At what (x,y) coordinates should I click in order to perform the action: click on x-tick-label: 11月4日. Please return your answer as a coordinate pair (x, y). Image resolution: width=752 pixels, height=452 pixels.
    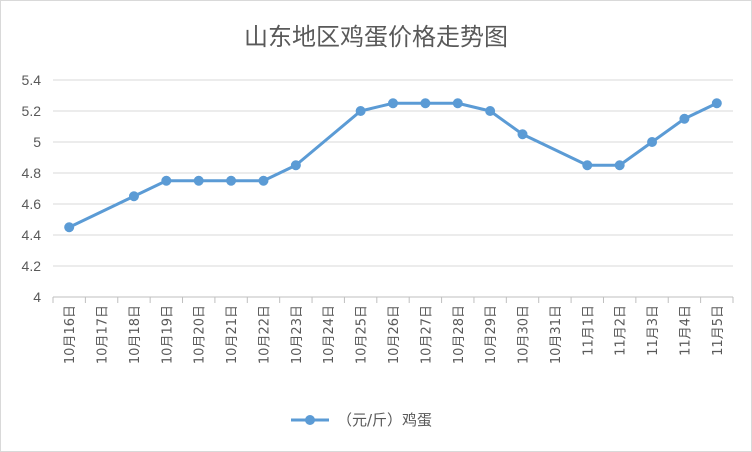
    Looking at the image, I should click on (685, 330).